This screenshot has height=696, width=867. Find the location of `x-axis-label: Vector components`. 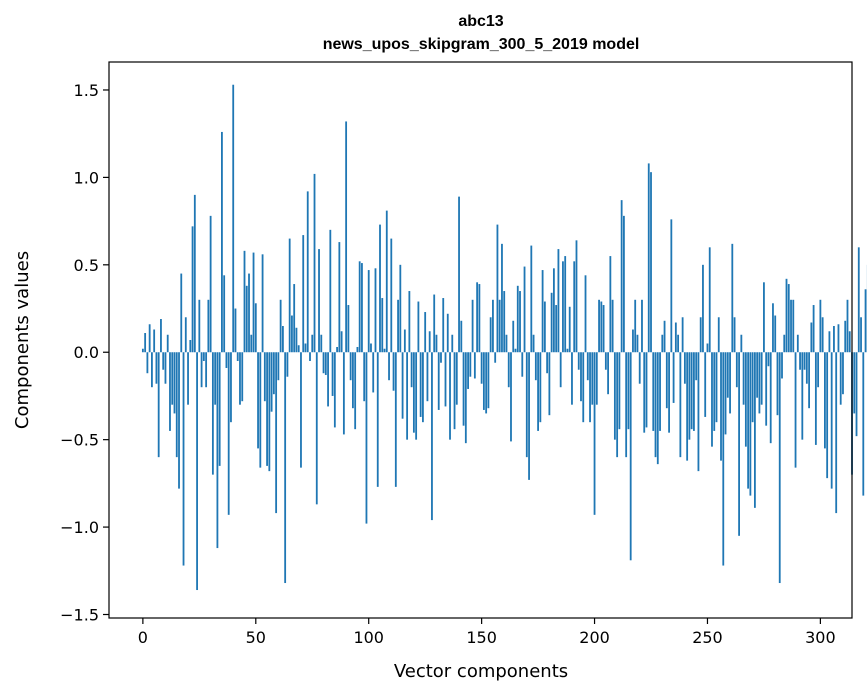

x-axis-label: Vector components is located at coordinates (481, 671).